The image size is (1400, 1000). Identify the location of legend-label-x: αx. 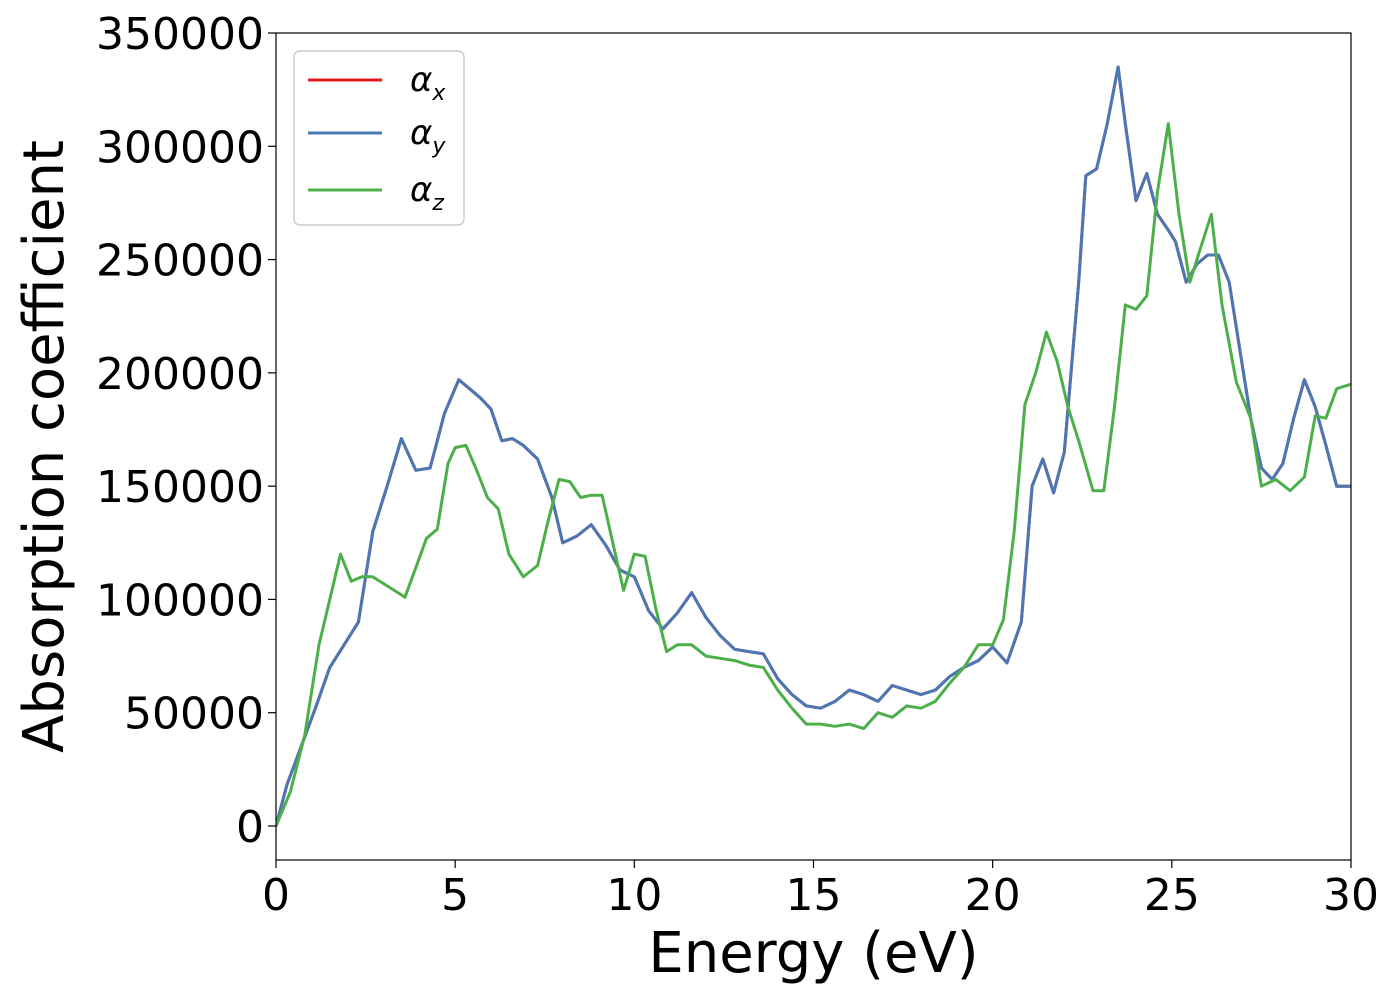
(428, 83).